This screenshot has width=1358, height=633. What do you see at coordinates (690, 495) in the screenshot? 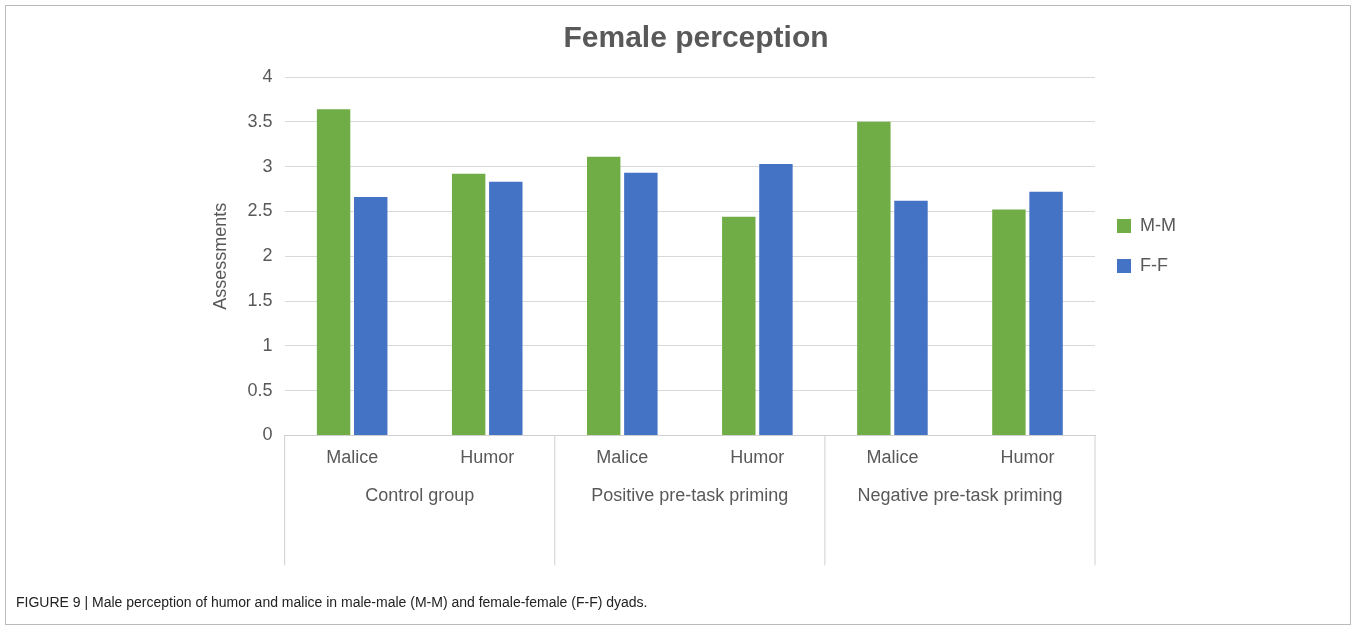
I see `text: Positive pre-task priming` at bounding box center [690, 495].